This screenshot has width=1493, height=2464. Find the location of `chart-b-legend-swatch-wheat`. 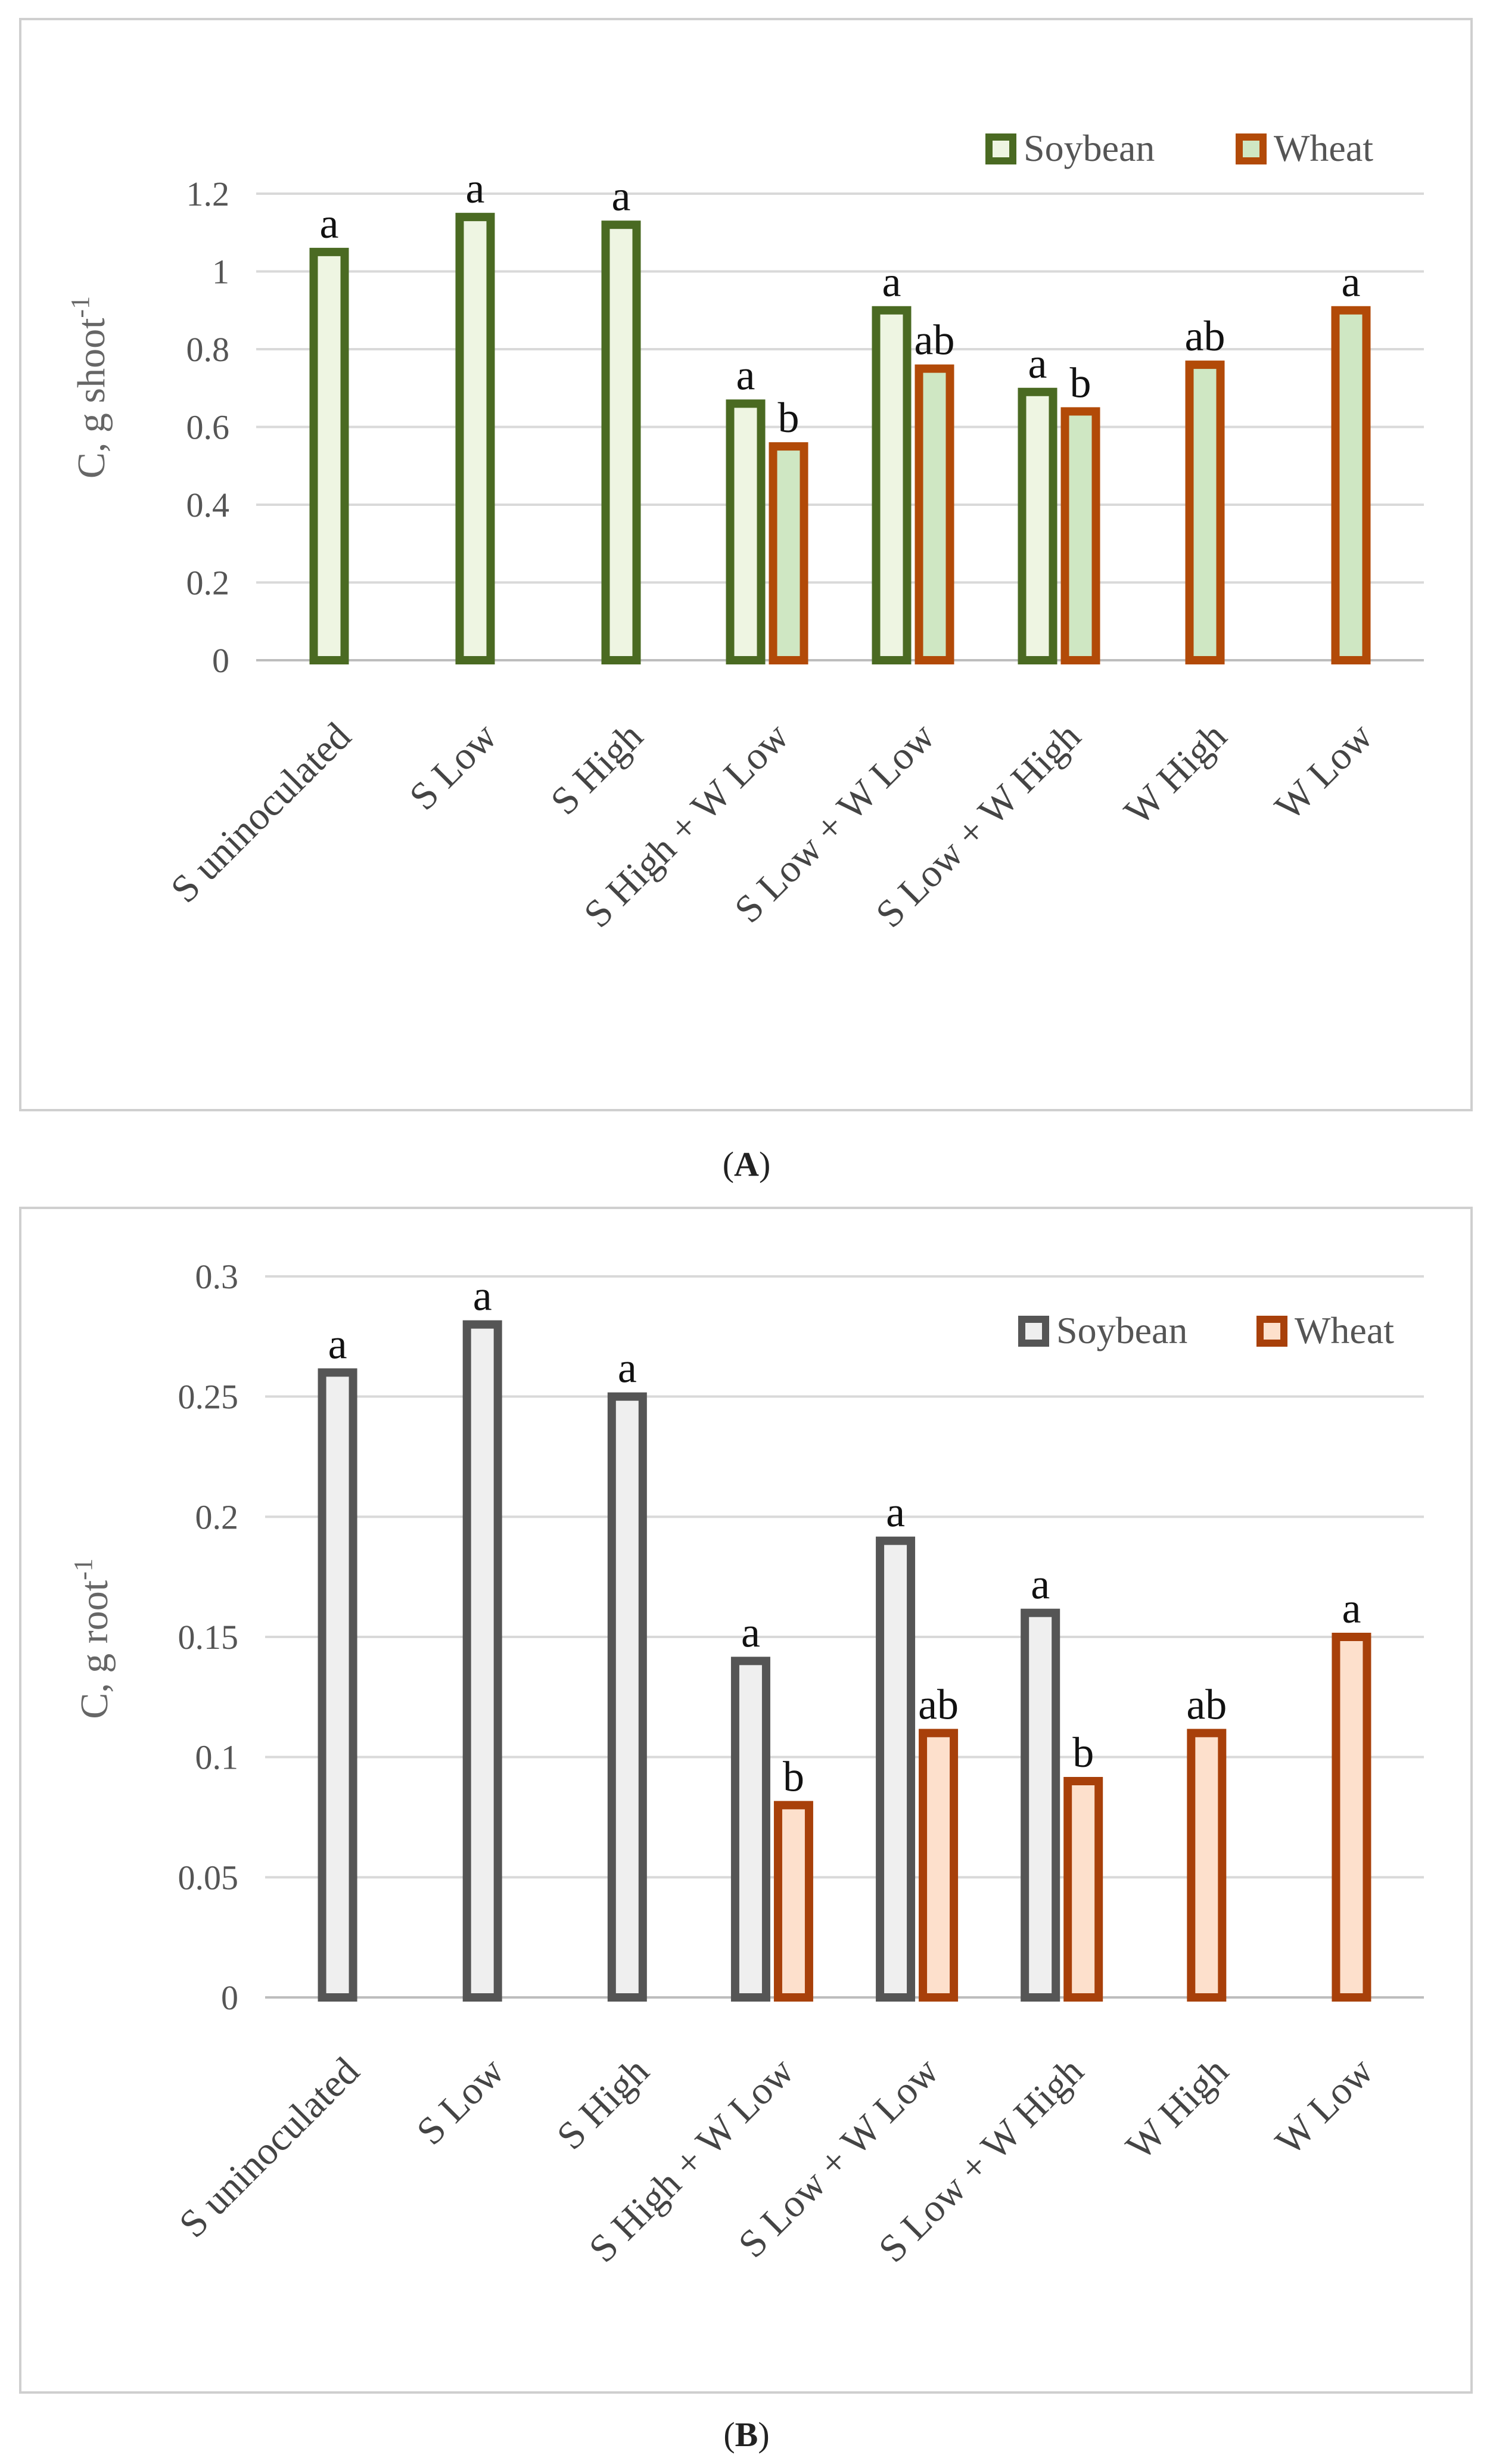

chart-b-legend-swatch-wheat is located at coordinates (1271, 1331).